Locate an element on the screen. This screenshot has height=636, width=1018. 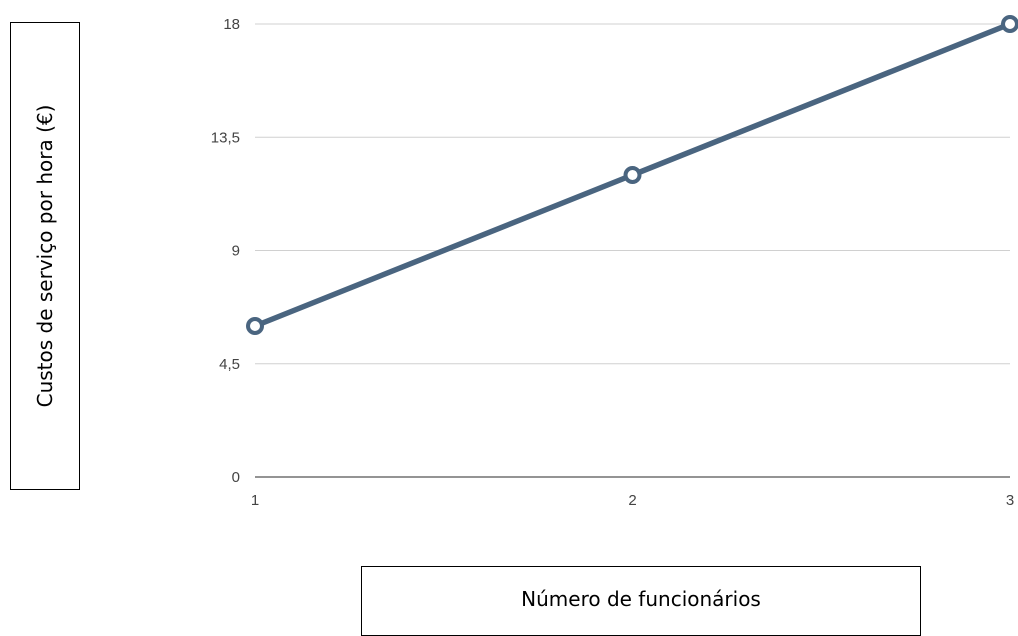
x-axis-label-box: Número de funcionários is located at coordinates (641, 601).